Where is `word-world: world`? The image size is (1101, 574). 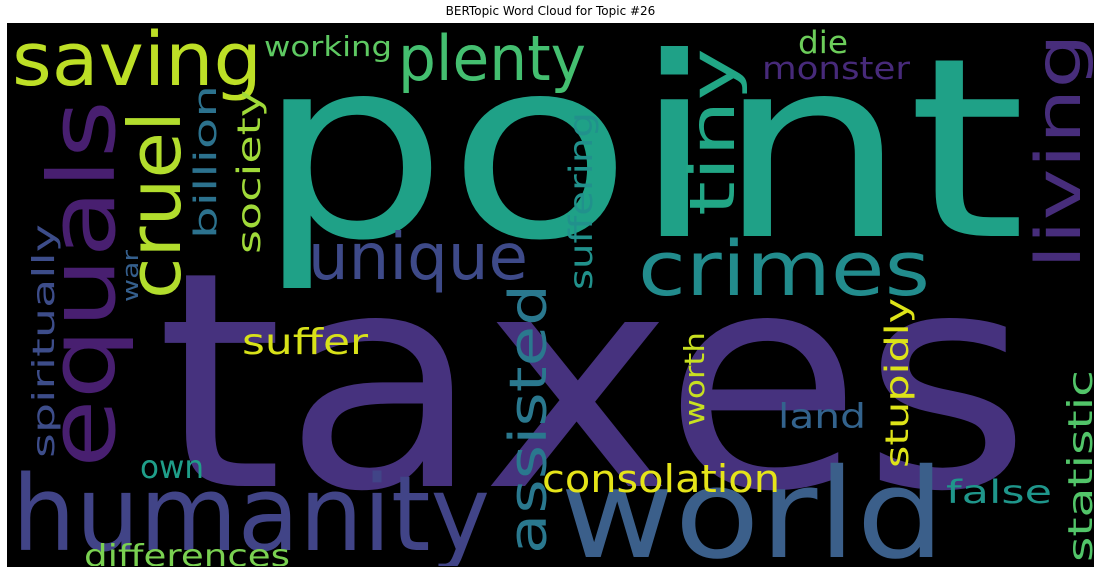
word-world: world is located at coordinates (752, 504).